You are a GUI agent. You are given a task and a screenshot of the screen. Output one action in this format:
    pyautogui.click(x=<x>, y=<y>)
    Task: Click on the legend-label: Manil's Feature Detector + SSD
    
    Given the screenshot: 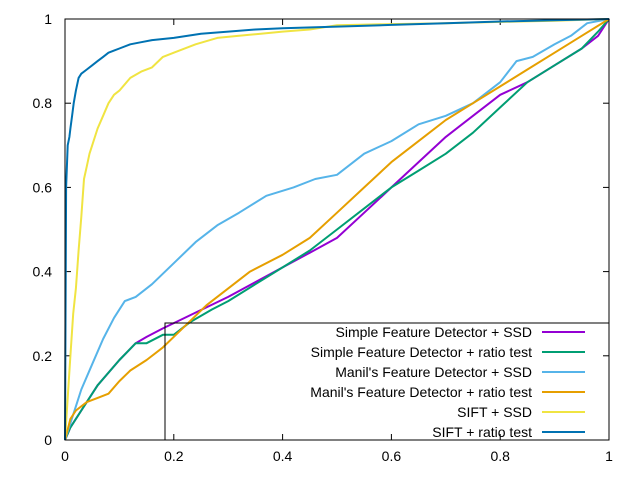 What is the action you would take?
    pyautogui.click(x=433, y=372)
    